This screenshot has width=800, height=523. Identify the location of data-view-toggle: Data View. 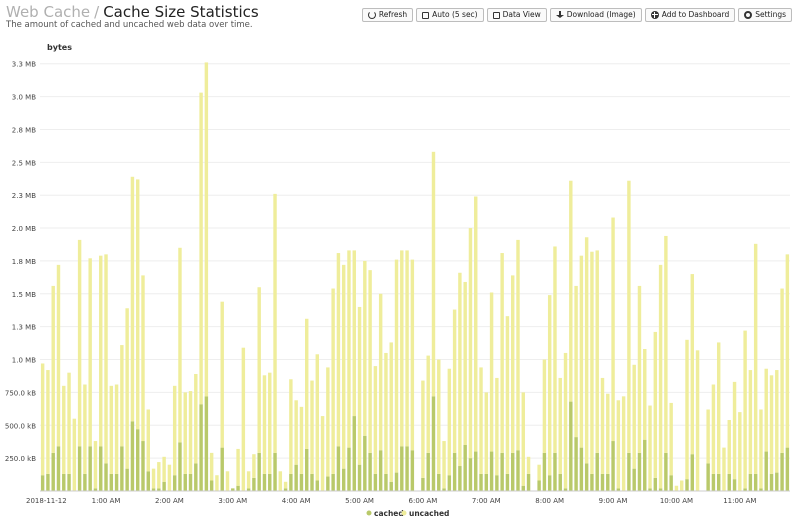
(516, 15).